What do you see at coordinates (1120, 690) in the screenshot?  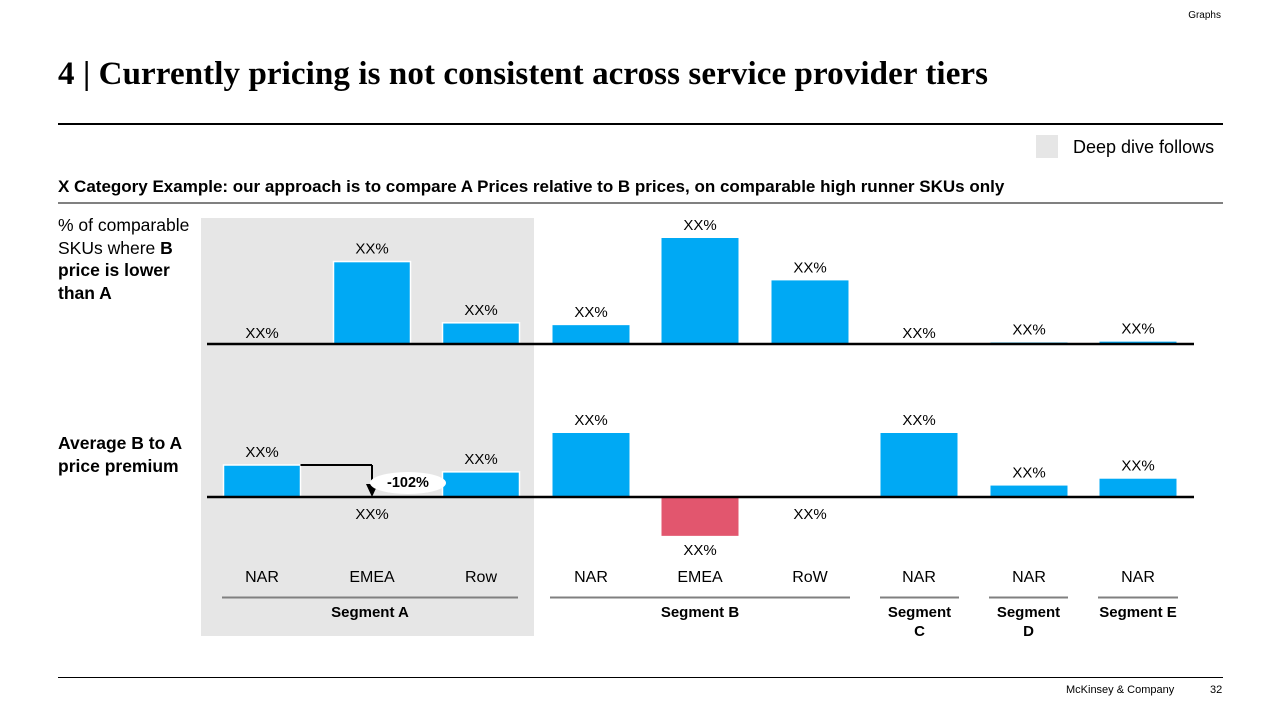 I see `footer-brand: McKinsey & Company` at bounding box center [1120, 690].